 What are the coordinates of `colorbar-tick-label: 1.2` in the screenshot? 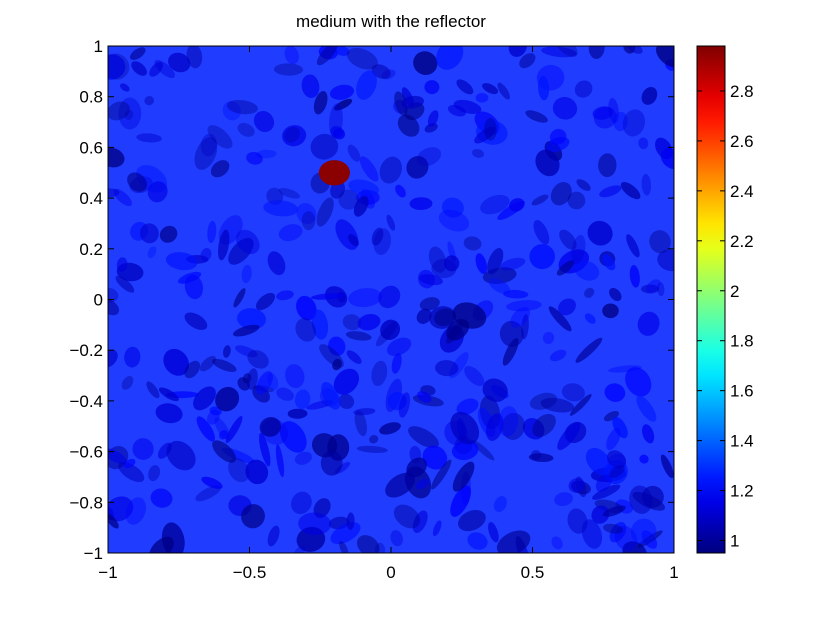 It's located at (742, 491).